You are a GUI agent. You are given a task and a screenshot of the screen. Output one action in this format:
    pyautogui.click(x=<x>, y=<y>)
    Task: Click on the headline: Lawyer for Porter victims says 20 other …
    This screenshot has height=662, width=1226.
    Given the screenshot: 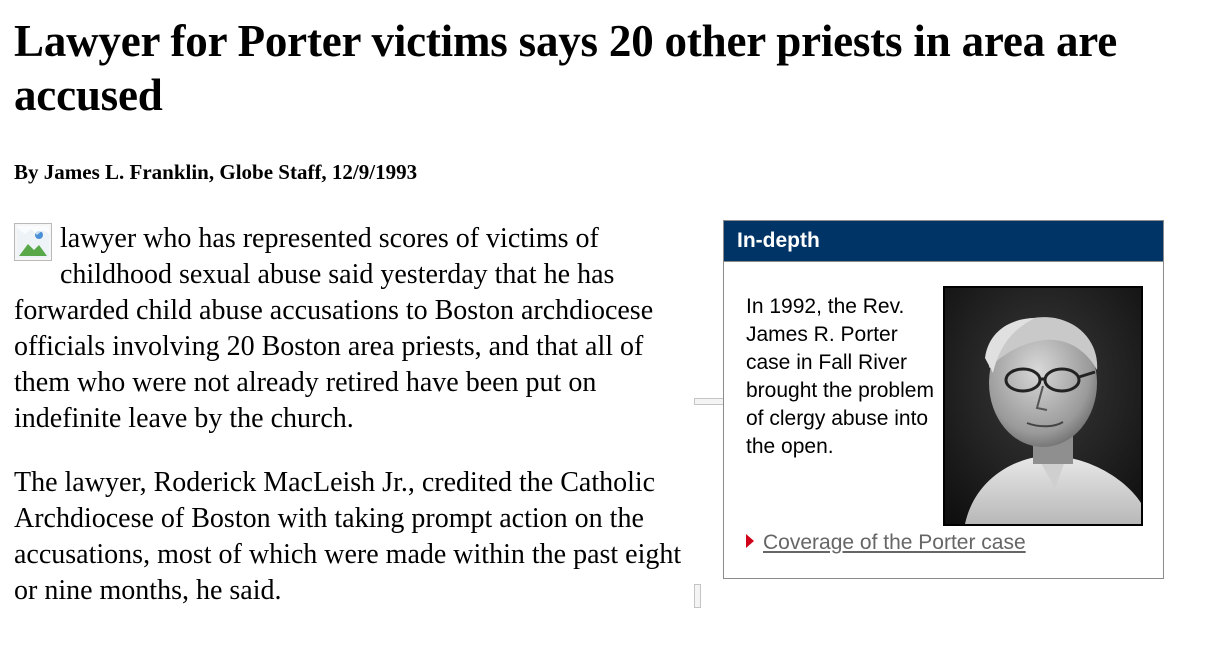 What is the action you would take?
    pyautogui.click(x=565, y=68)
    